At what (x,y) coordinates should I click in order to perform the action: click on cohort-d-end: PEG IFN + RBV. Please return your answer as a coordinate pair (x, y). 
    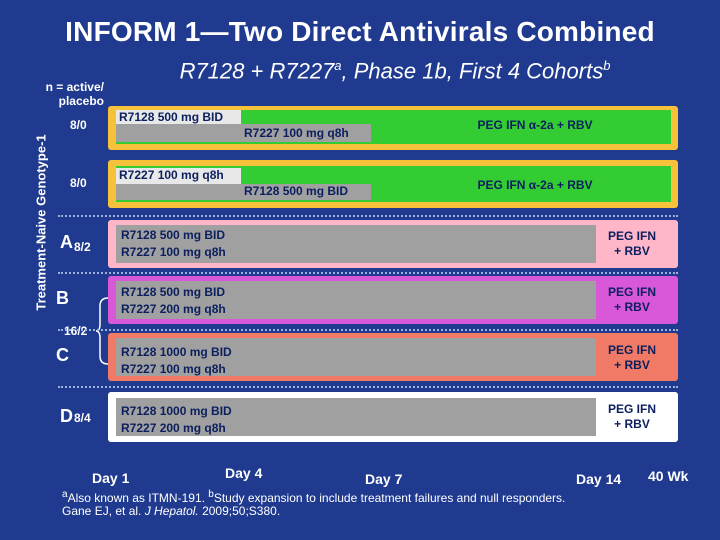
    Looking at the image, I should click on (631, 416).